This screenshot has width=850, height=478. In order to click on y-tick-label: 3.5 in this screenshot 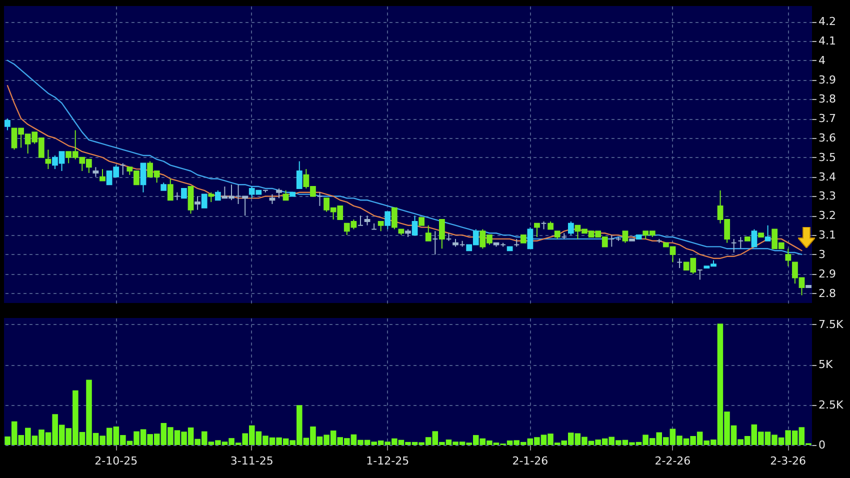, I will do `click(827, 157)`.